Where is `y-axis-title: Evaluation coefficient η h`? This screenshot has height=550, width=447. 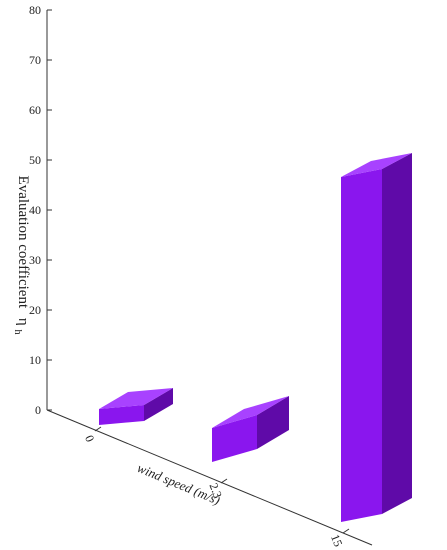 y-axis-title: Evaluation coefficient η h is located at coordinates (21, 255).